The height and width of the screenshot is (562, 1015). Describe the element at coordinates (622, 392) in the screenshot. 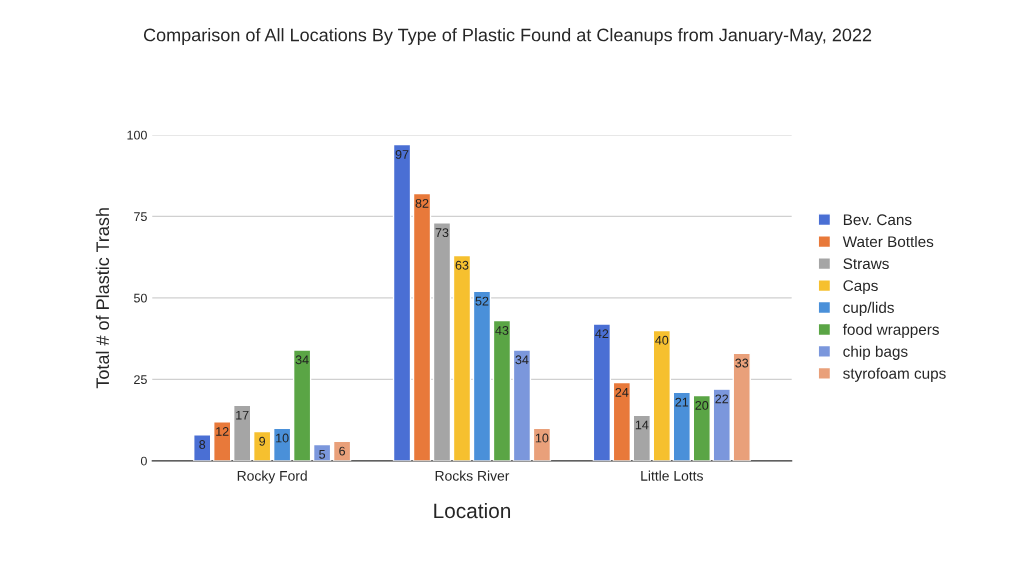

I see `data-label: 24` at that location.